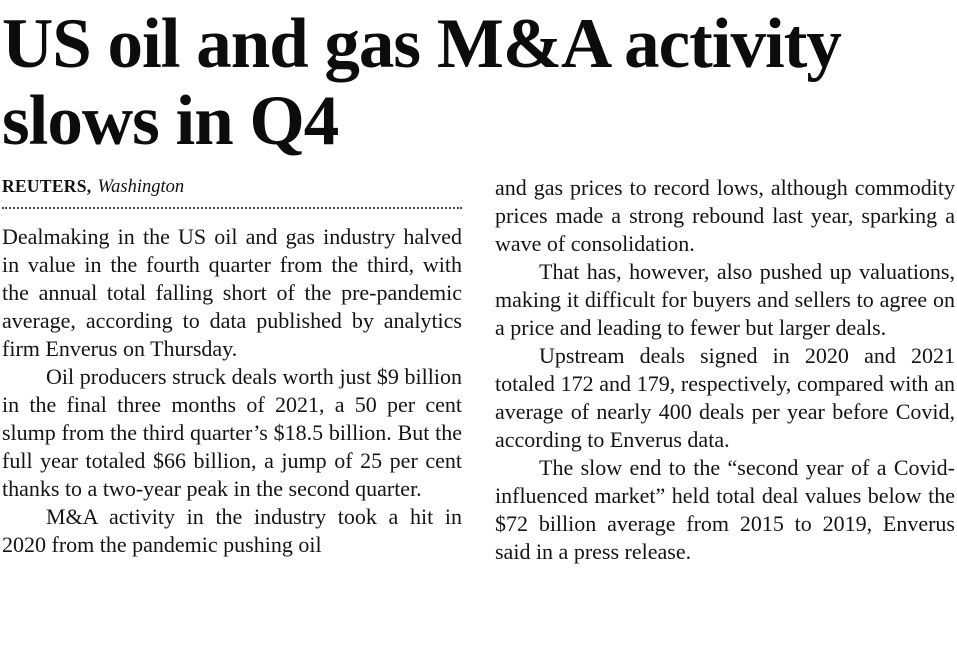 The width and height of the screenshot is (957, 660). Describe the element at coordinates (422, 44) in the screenshot. I see `headline-line-1: US oil and gas M&A activity` at that location.